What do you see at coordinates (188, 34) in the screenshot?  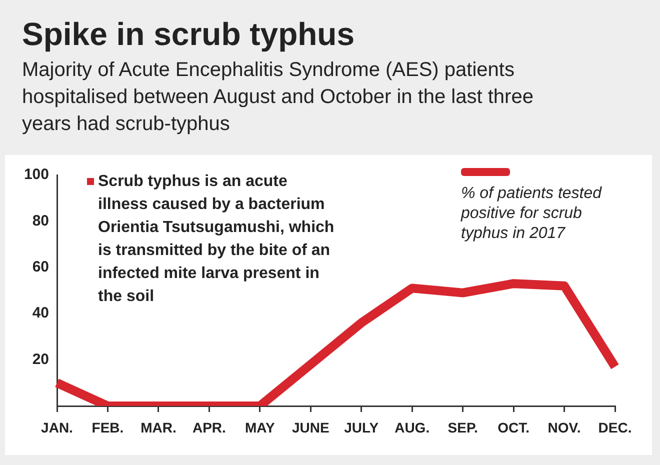 I see `chart-title: Spike in scrub typhus` at bounding box center [188, 34].